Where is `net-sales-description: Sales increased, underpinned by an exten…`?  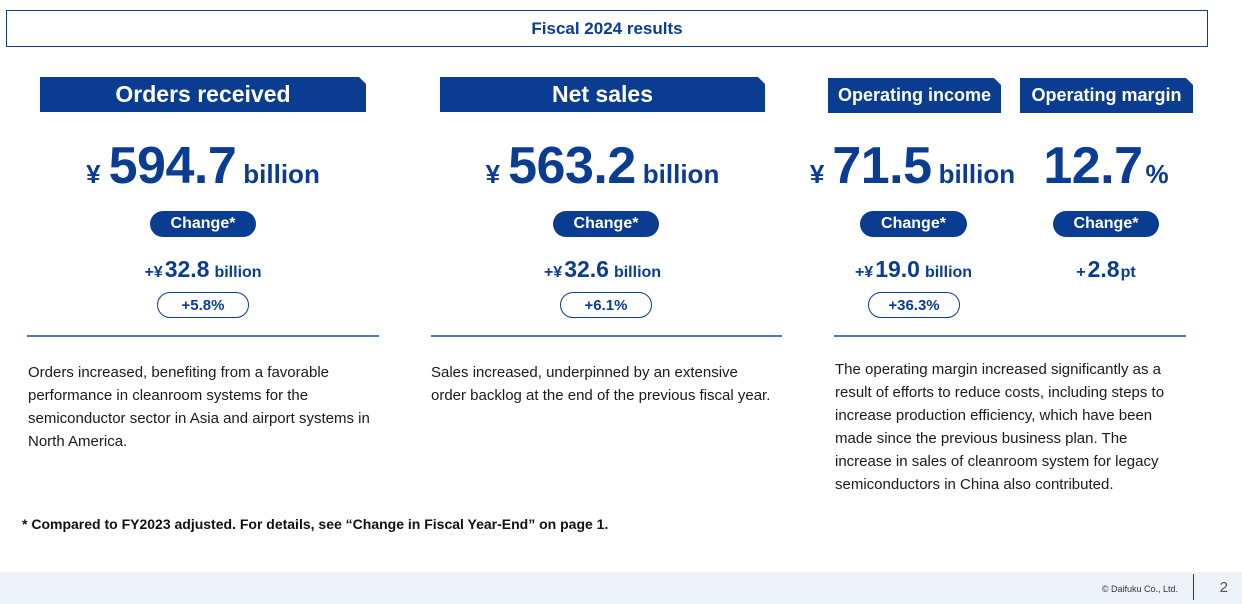 net-sales-description: Sales increased, underpinned by an exten… is located at coordinates (601, 384).